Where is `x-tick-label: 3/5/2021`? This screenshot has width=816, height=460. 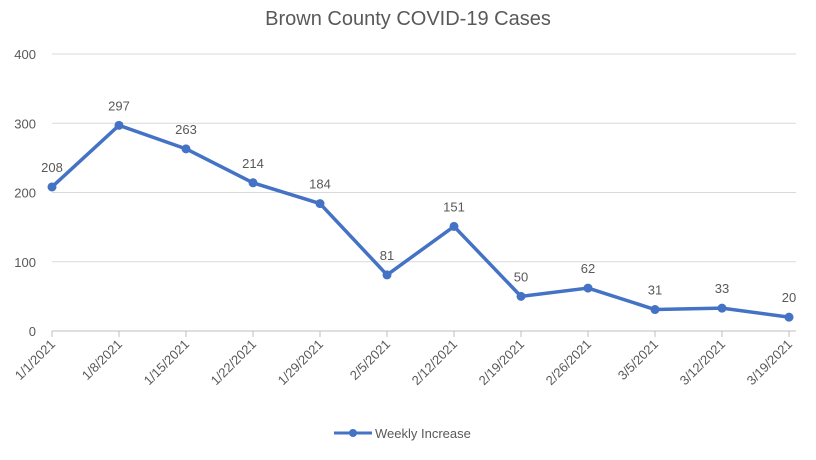 x-tick-label: 3/5/2021 is located at coordinates (638, 360).